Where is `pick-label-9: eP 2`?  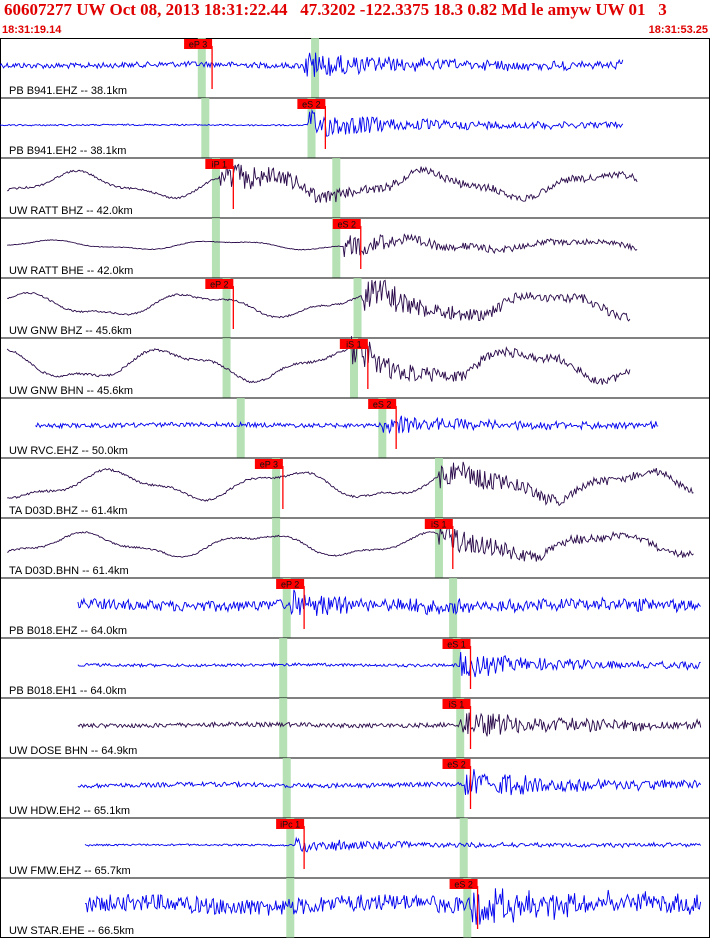 pick-label-9: eP 2 is located at coordinates (290, 585).